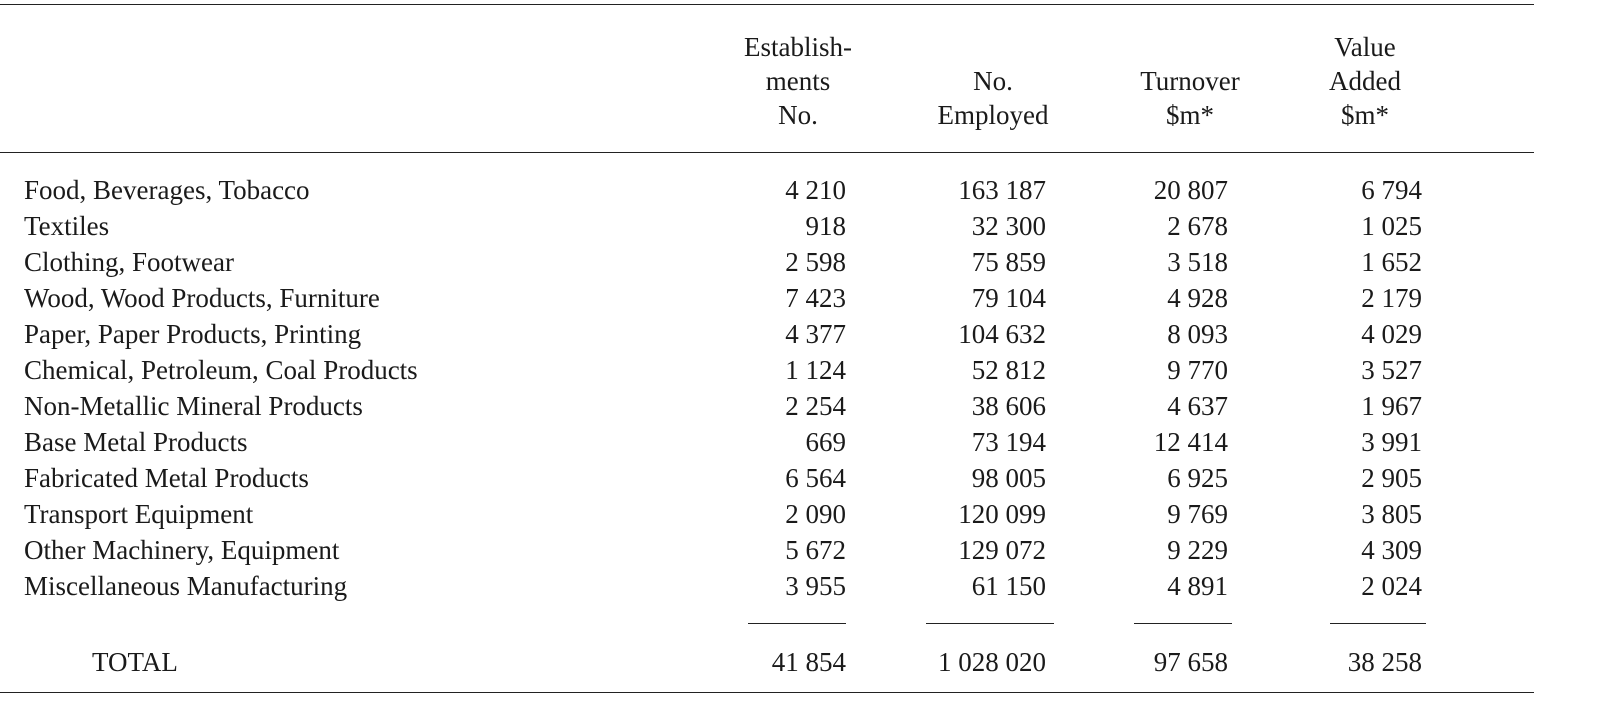 The height and width of the screenshot is (716, 1612). Describe the element at coordinates (1391, 550) in the screenshot. I see `value-added-cell: 4 309` at that location.